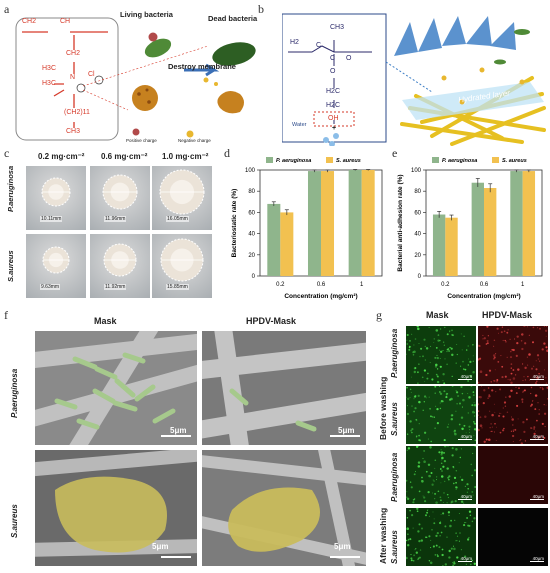 This screenshot has height=573, width=550. I want to click on chem-ch3-a: CH3, so click(73, 131).